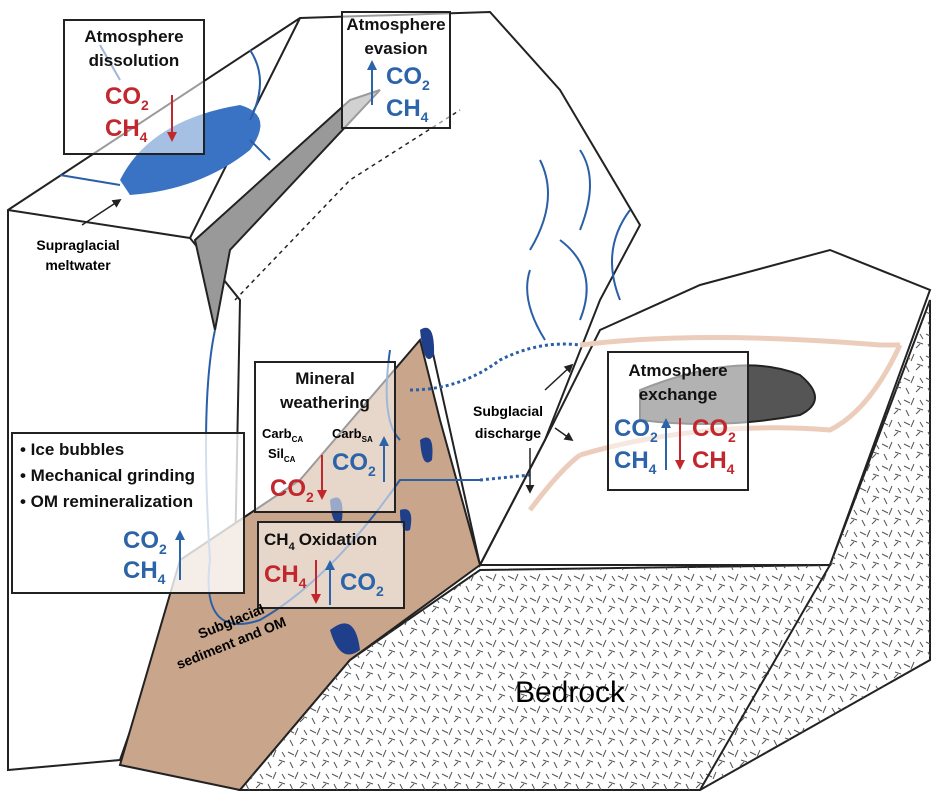  What do you see at coordinates (508, 411) in the screenshot?
I see `label: Subglacial` at bounding box center [508, 411].